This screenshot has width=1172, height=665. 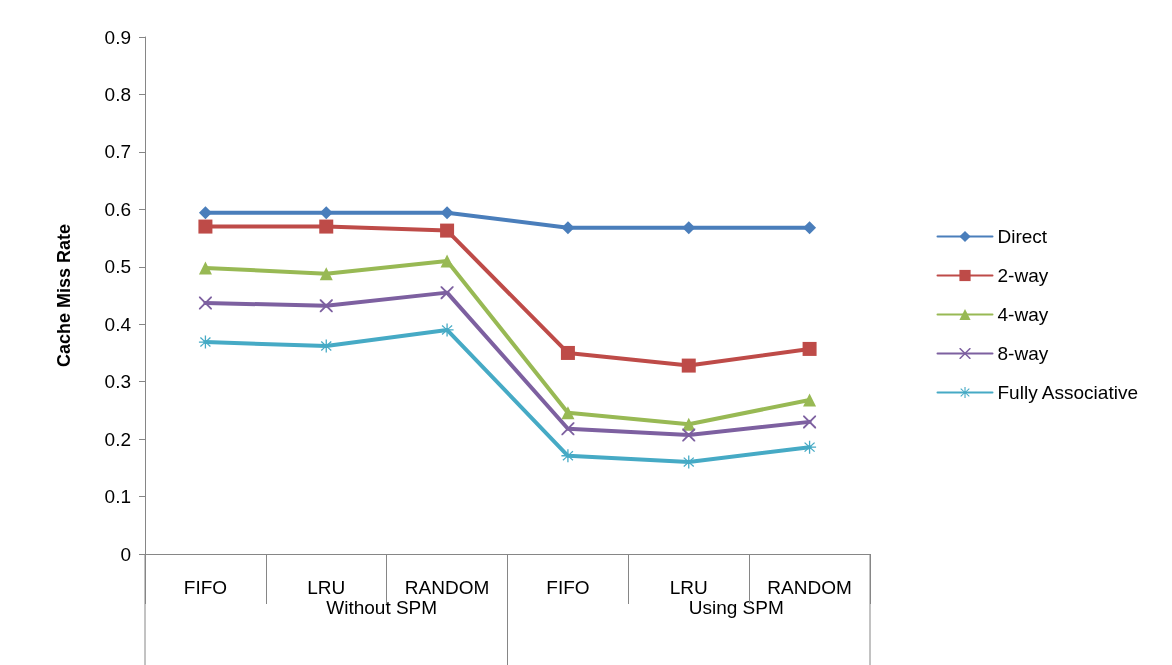 I want to click on y-tick-label: 0.8, so click(x=117, y=94).